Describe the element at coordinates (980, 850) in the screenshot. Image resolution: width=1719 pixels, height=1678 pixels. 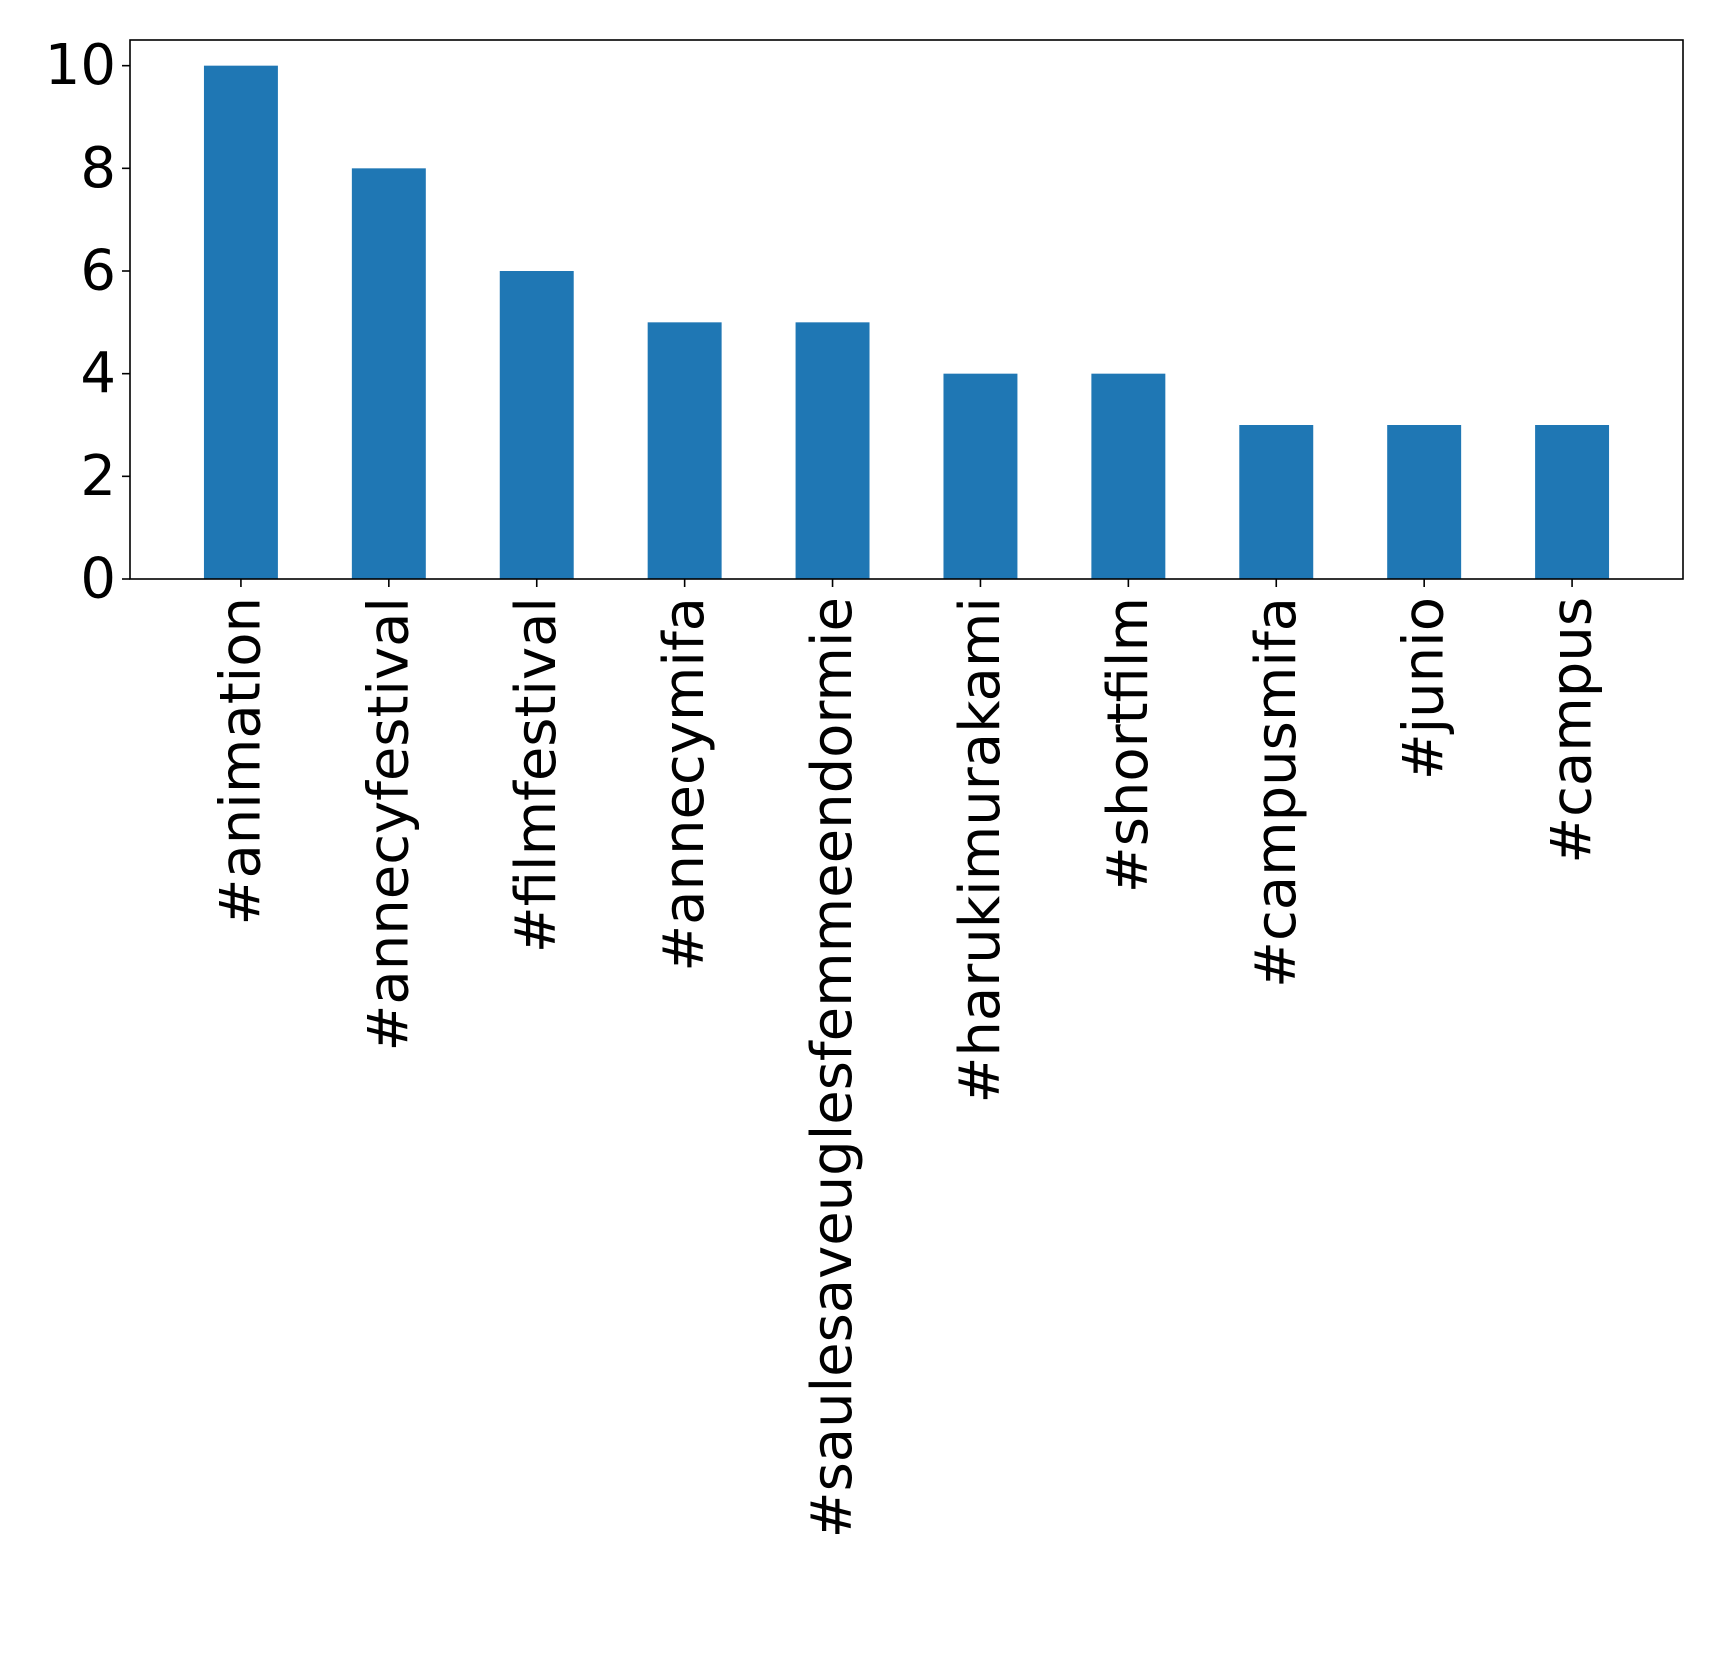
I see `x-tick-label: #harukimurakami` at that location.